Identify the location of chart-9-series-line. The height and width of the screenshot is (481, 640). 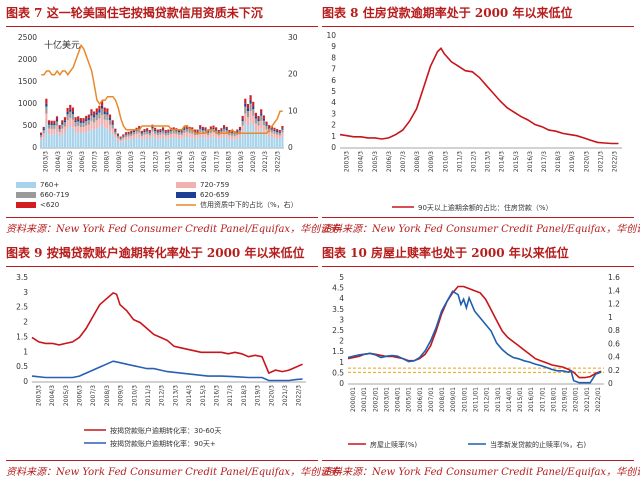
(167, 333).